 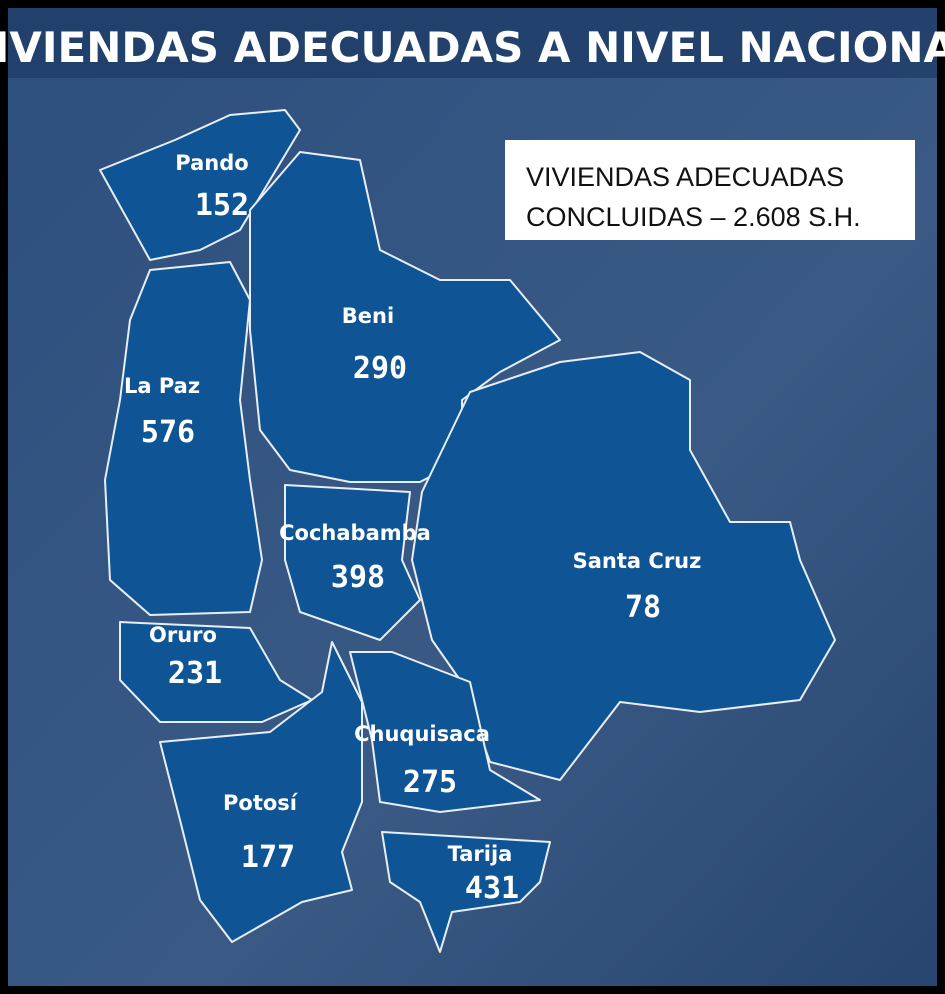 What do you see at coordinates (355, 533) in the screenshot?
I see `region-name: Cochabamba` at bounding box center [355, 533].